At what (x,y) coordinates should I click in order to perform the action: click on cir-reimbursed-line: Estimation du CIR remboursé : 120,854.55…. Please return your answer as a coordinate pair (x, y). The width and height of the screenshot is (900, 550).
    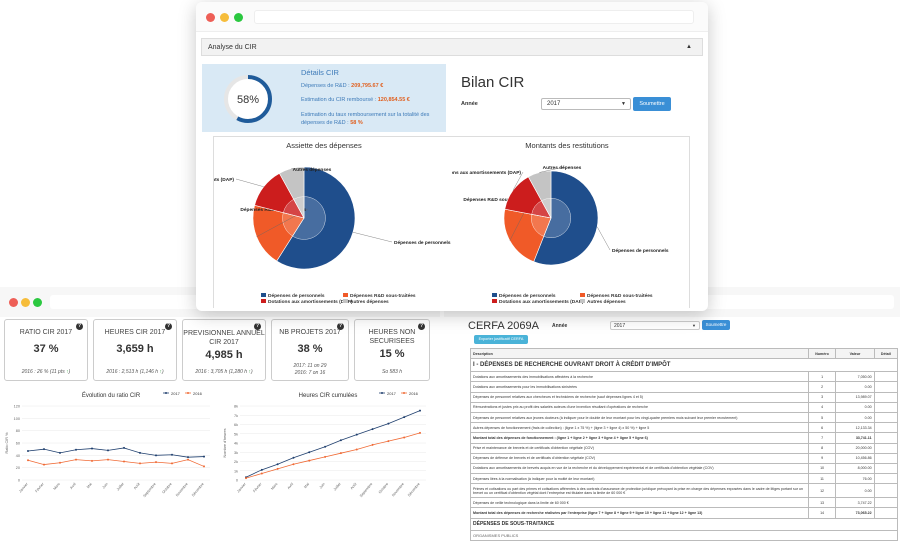
    Looking at the image, I should click on (355, 100).